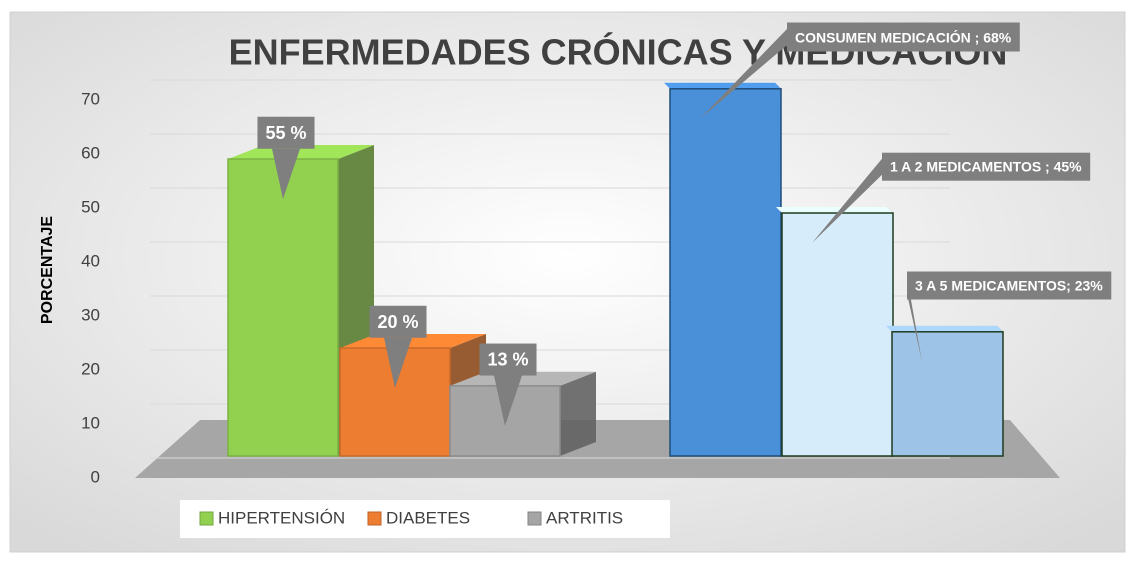  I want to click on y-tick-label: 30, so click(90, 314).